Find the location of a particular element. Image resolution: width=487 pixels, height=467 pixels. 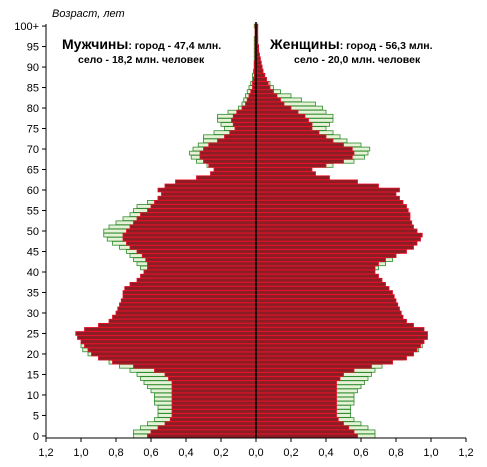

male-urban-text: : город - 47,4 млн. is located at coordinates (174, 46).